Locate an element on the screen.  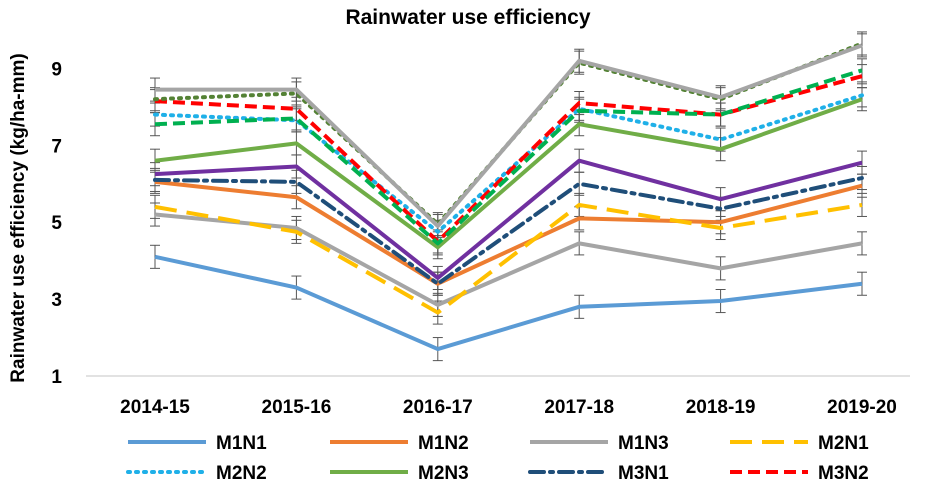
x-tick-label: 2016-17 is located at coordinates (438, 407).